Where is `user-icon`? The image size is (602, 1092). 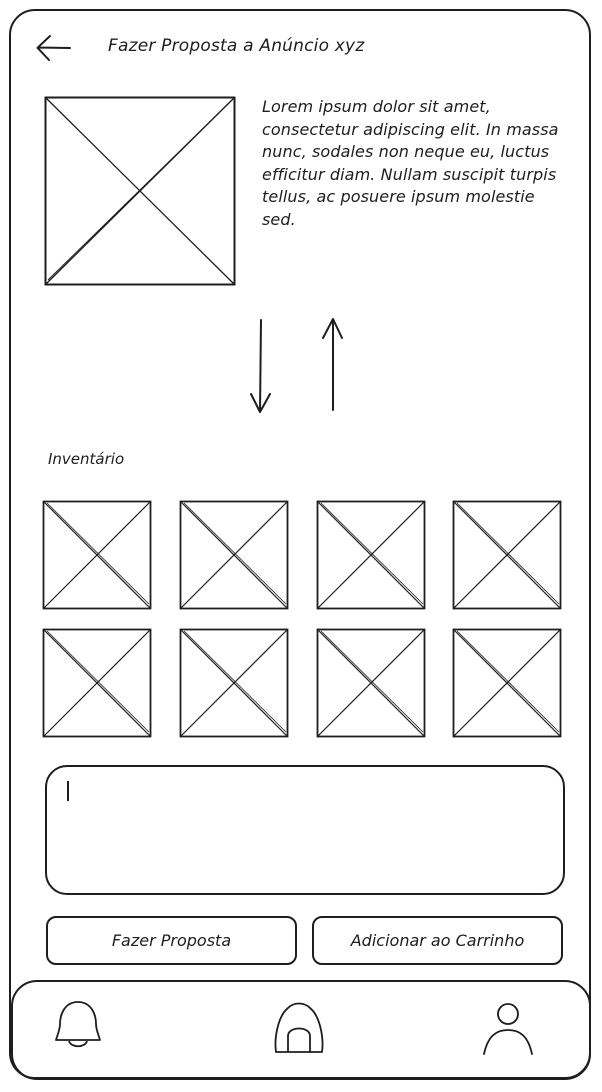 user-icon is located at coordinates (508, 1028).